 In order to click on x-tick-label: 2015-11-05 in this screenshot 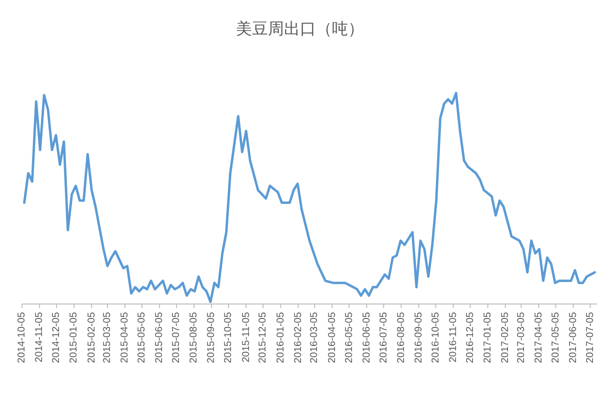, I will do `click(246, 337)`.